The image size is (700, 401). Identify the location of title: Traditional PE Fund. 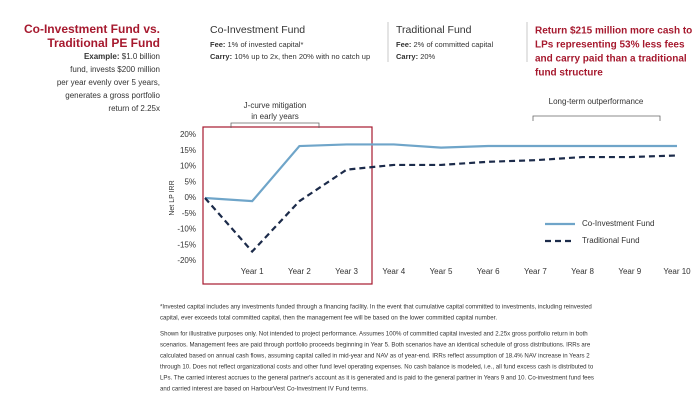
(103, 43).